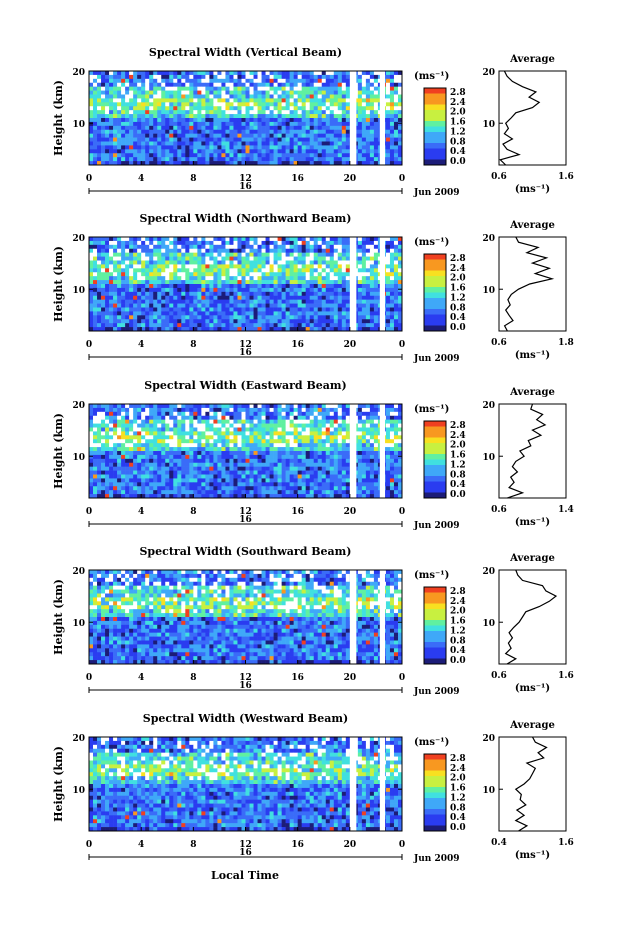  I want to click on data-gap, so click(353, 118).